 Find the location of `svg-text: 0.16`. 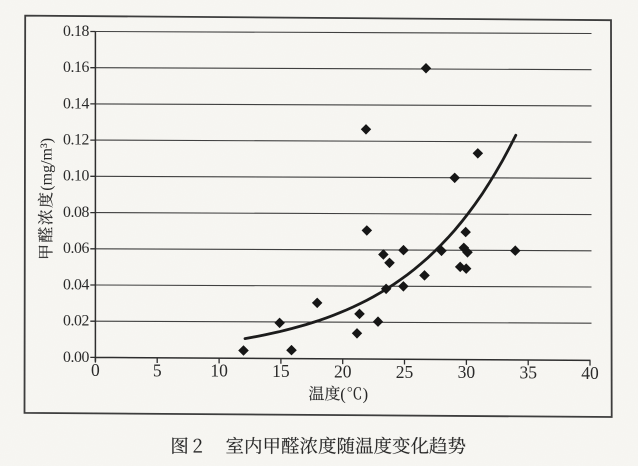

svg-text: 0.16 is located at coordinates (76, 67).